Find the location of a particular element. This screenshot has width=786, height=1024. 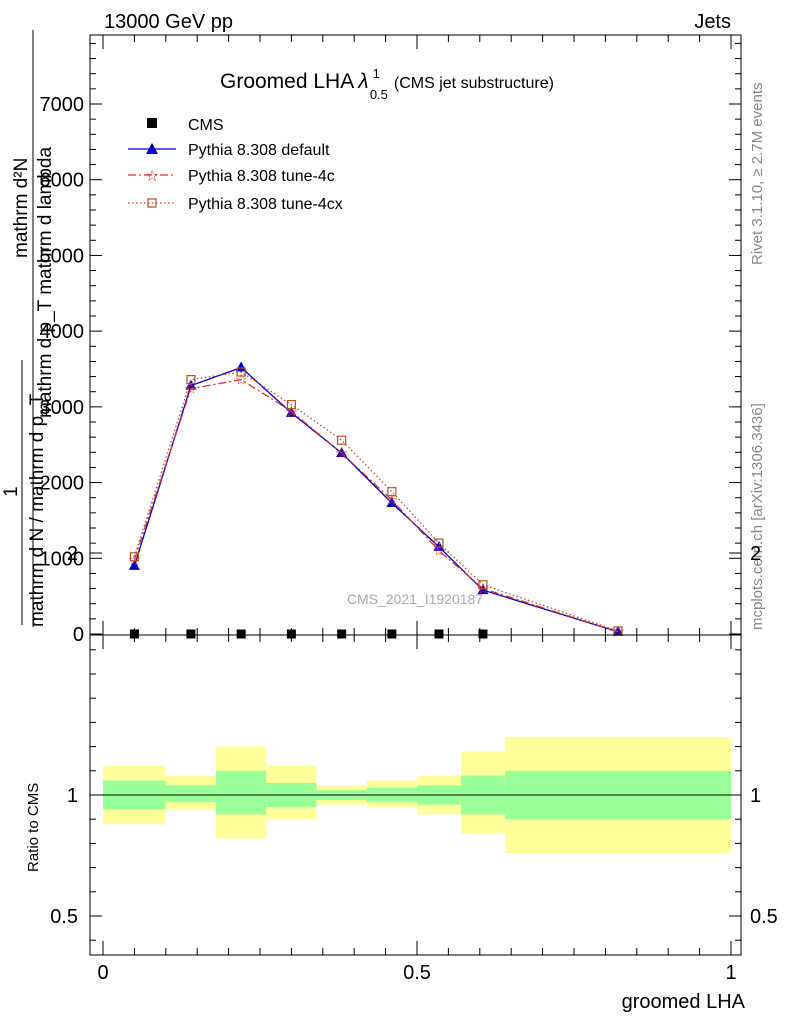

ratio-xtick-label: 0 is located at coordinates (102, 973).